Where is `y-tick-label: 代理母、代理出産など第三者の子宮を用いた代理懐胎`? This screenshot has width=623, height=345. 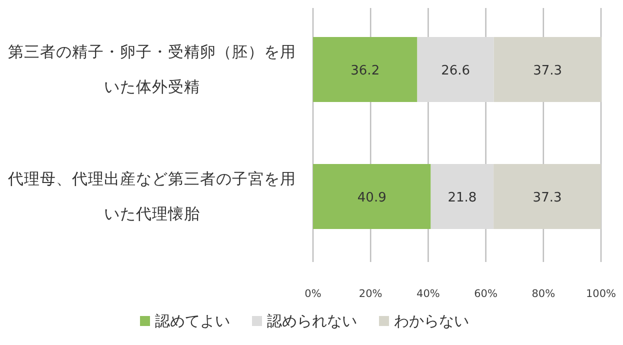 y-tick-label: 代理母、代理出産など第三者の子宮を用いた代理懐胎 is located at coordinates (152, 196).